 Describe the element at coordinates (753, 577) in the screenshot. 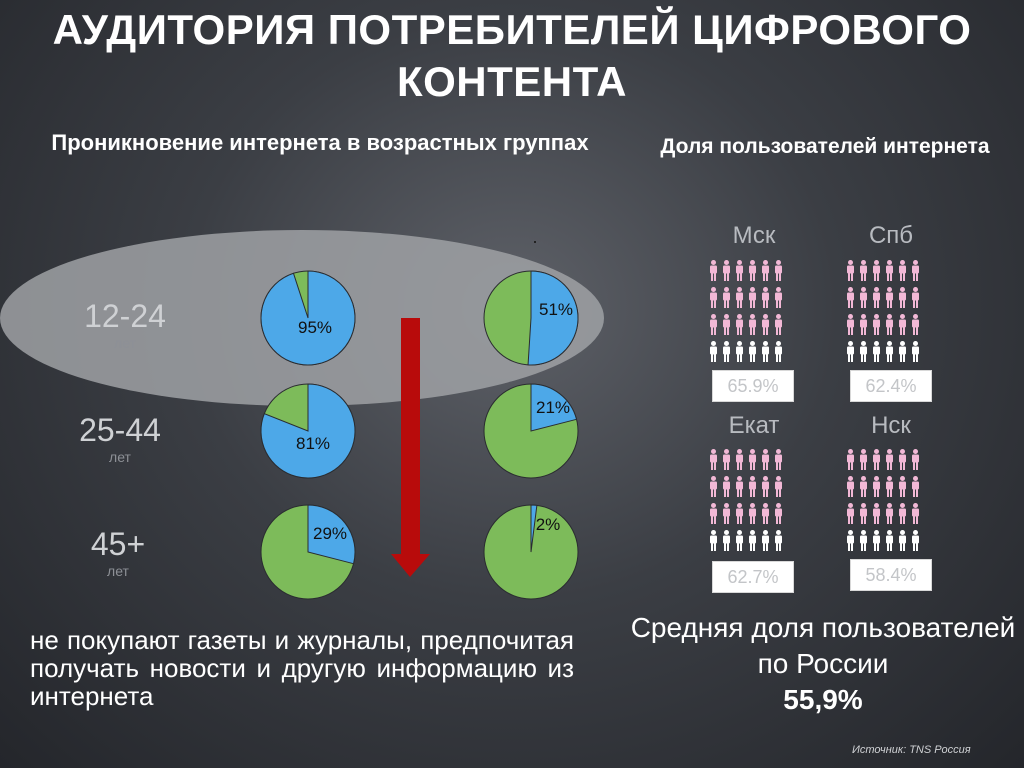

I see `city-value-ekat: 62.7%` at that location.